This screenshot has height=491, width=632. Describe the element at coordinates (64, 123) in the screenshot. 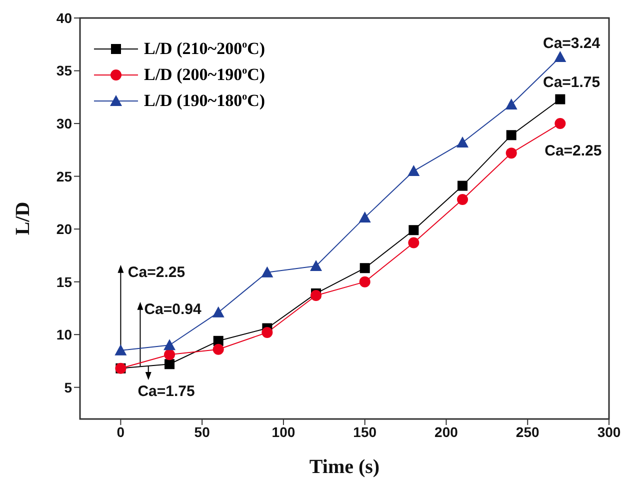

I see `y-tick-label: 30` at that location.